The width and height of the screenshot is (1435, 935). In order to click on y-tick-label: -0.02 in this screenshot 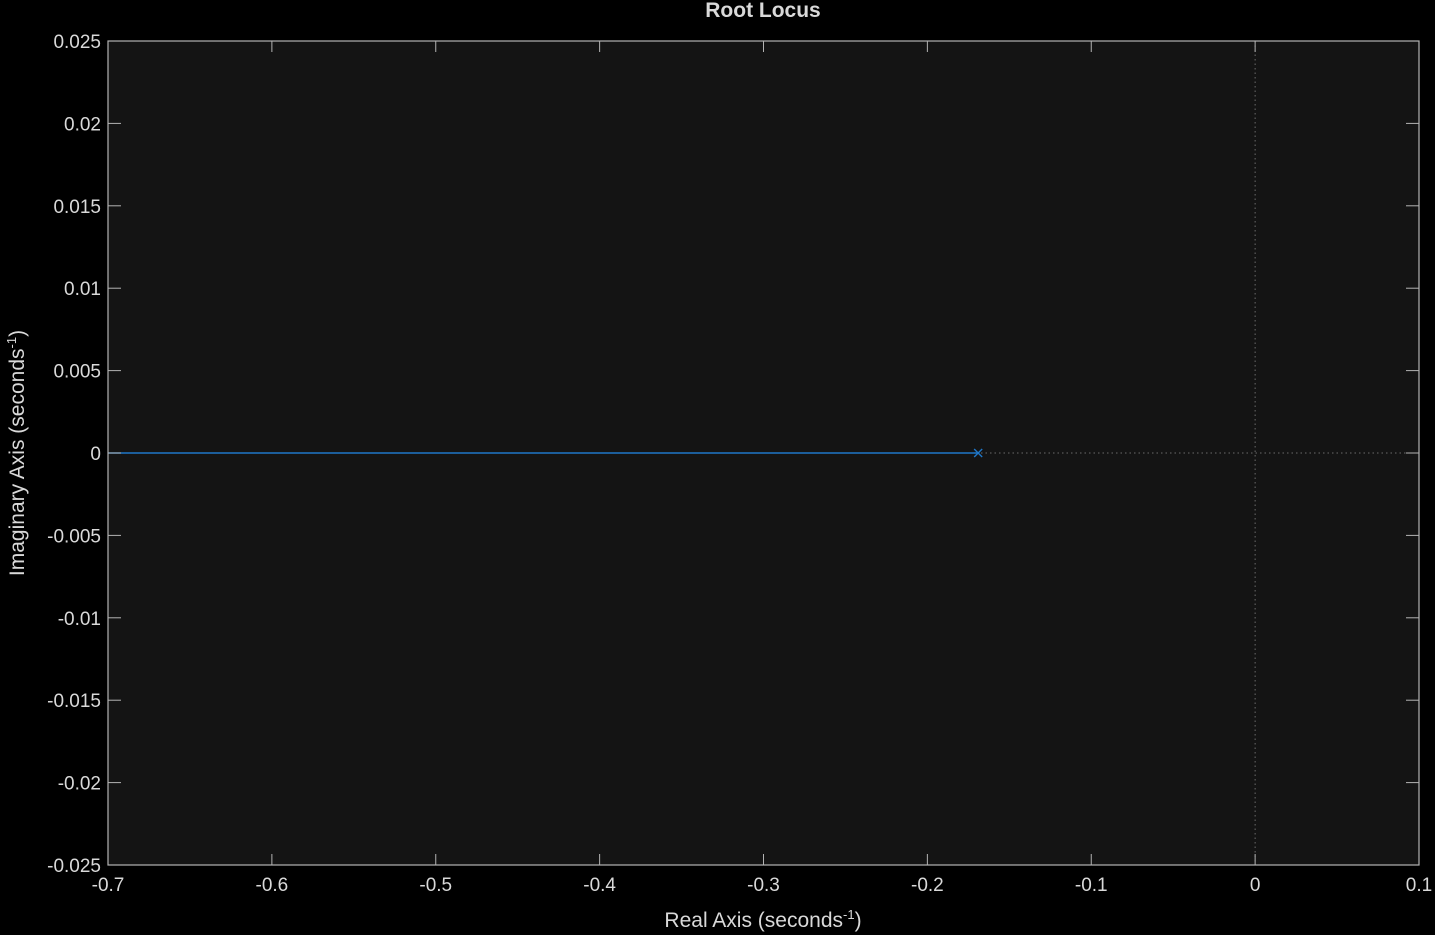, I will do `click(79, 784)`.